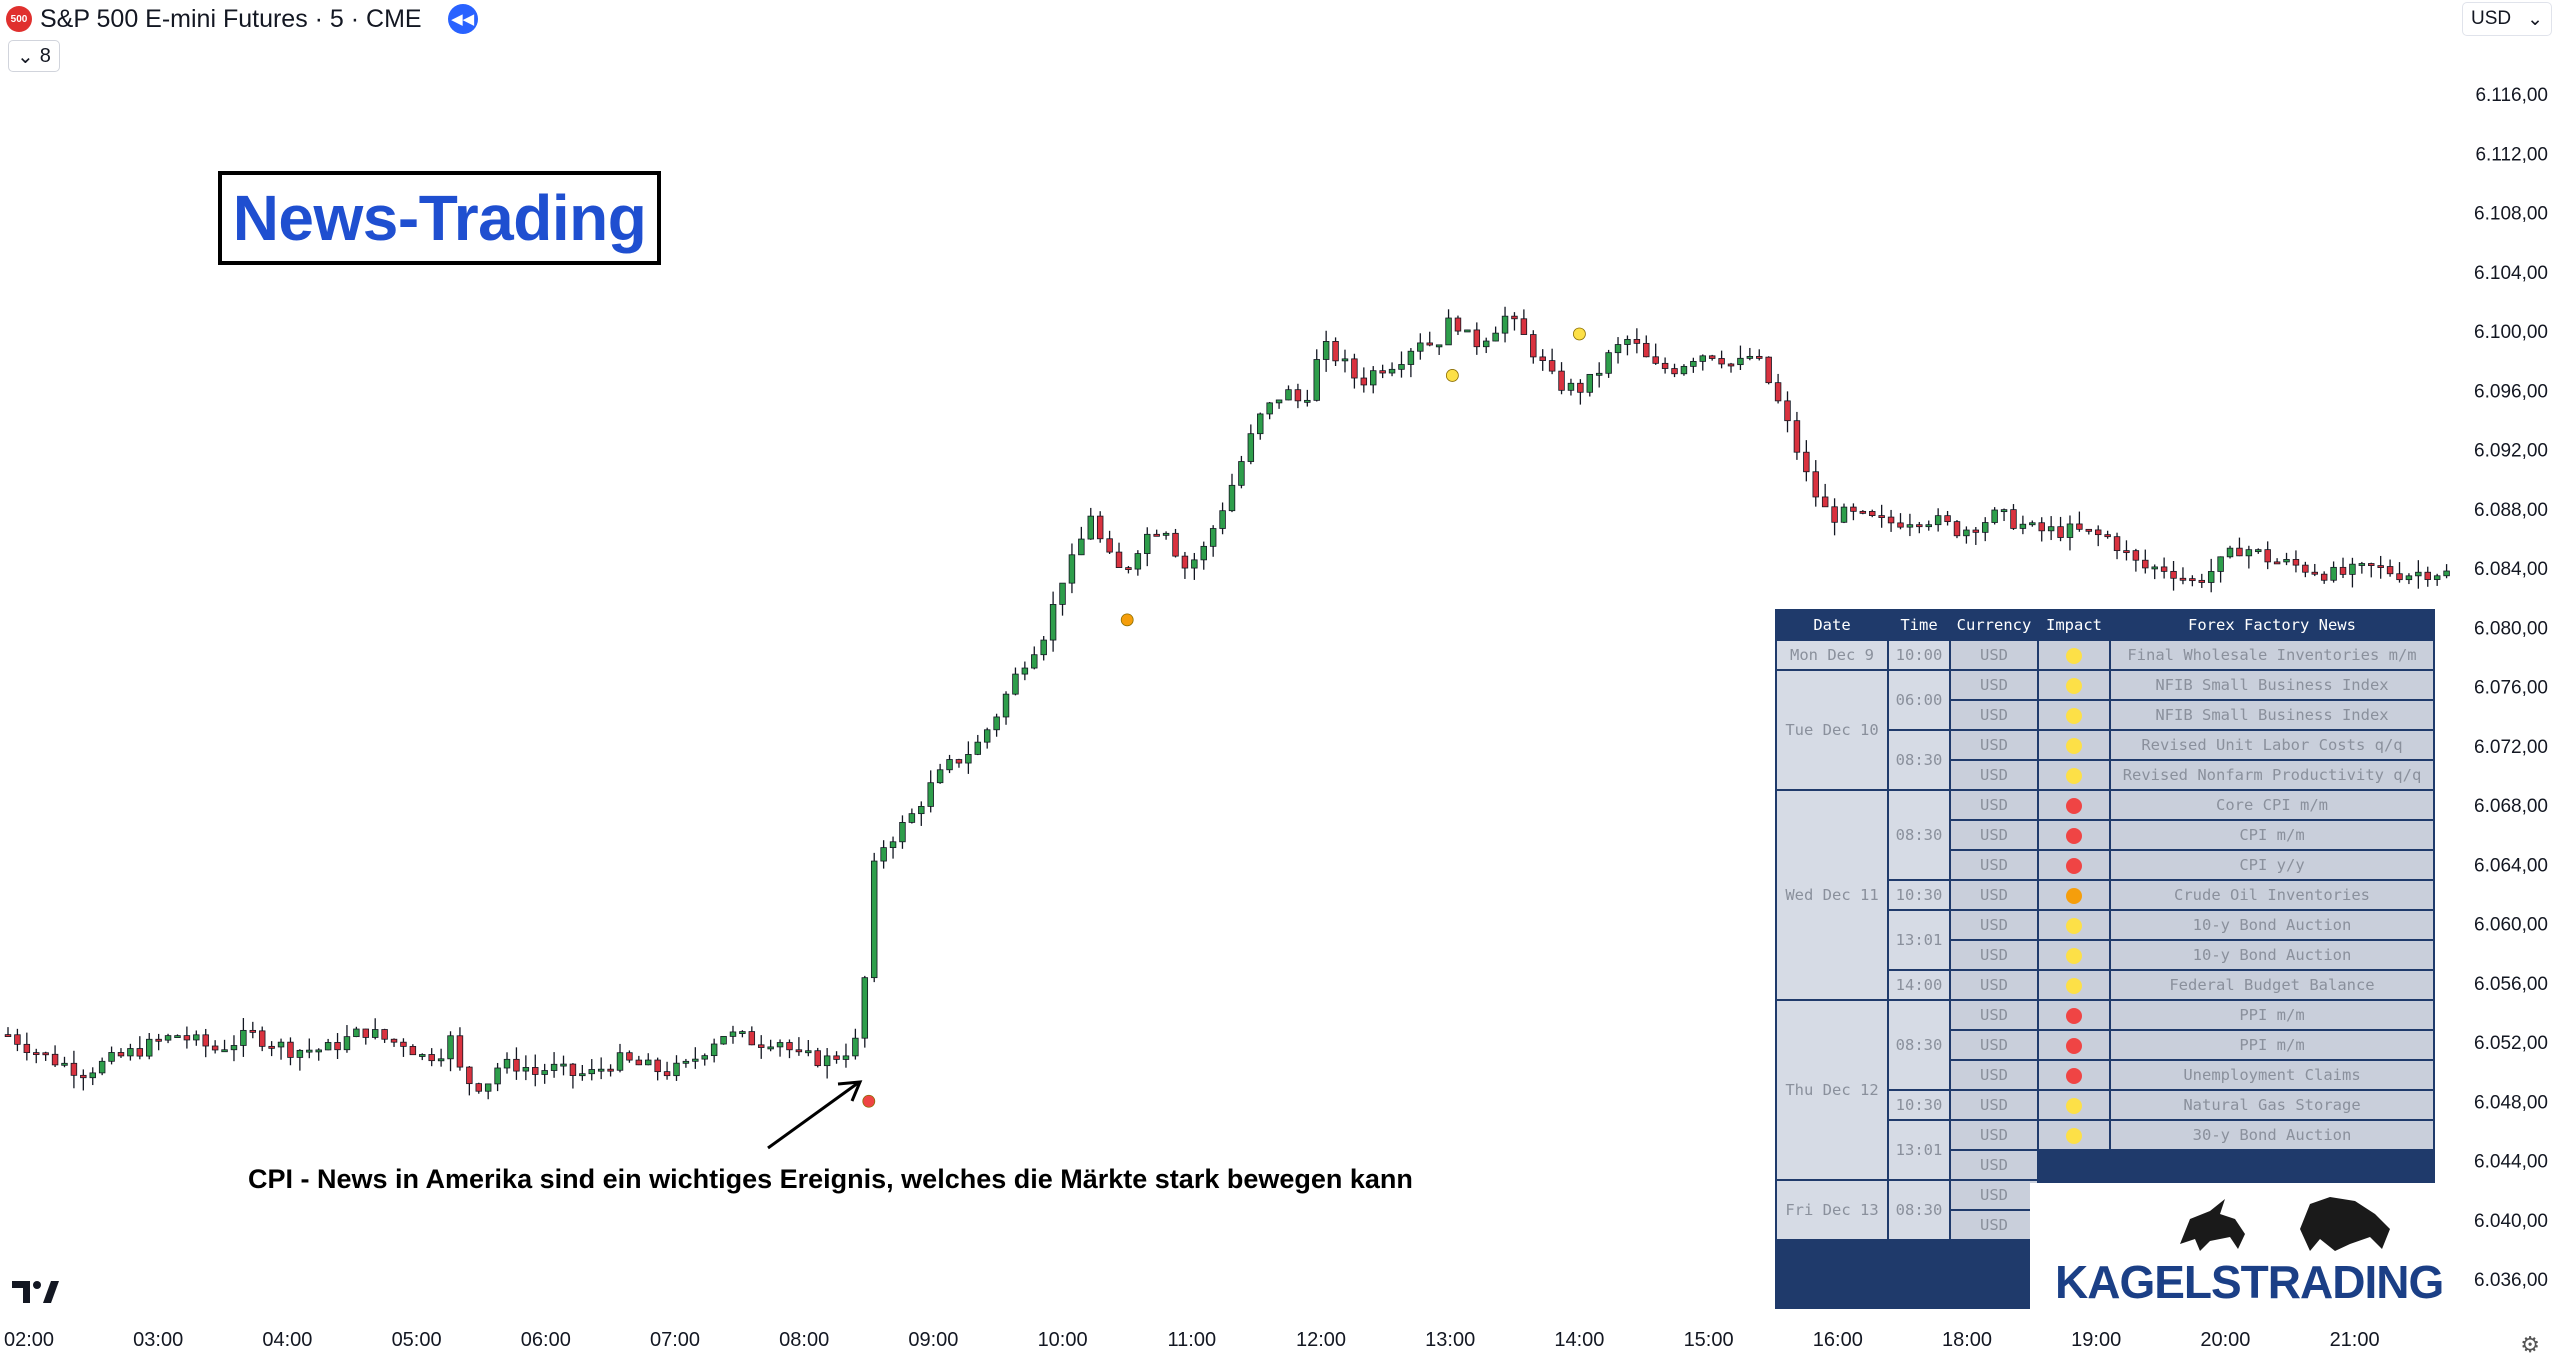  What do you see at coordinates (1919, 700) in the screenshot?
I see `news-time-cell: 06:00` at bounding box center [1919, 700].